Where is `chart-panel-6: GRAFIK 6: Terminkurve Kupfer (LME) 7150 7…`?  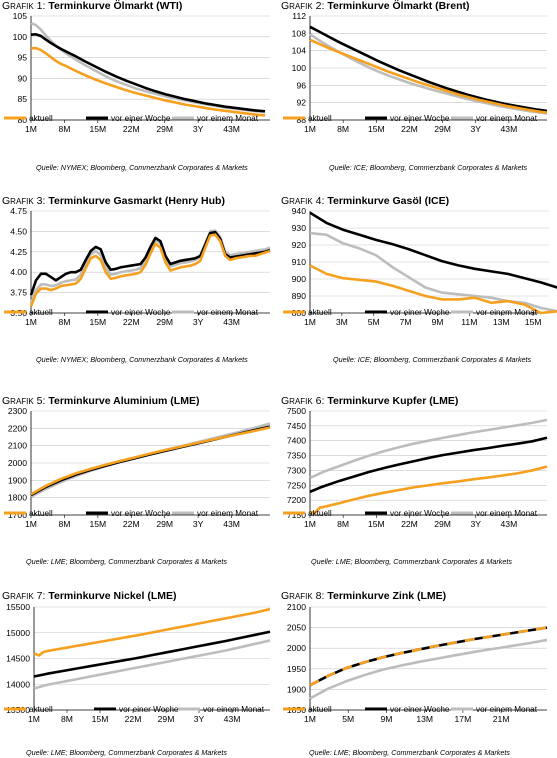 chart-panel-6: GRAFIK 6: Terminkurve Kupfer (LME) 7150 7… is located at coordinates (418, 483).